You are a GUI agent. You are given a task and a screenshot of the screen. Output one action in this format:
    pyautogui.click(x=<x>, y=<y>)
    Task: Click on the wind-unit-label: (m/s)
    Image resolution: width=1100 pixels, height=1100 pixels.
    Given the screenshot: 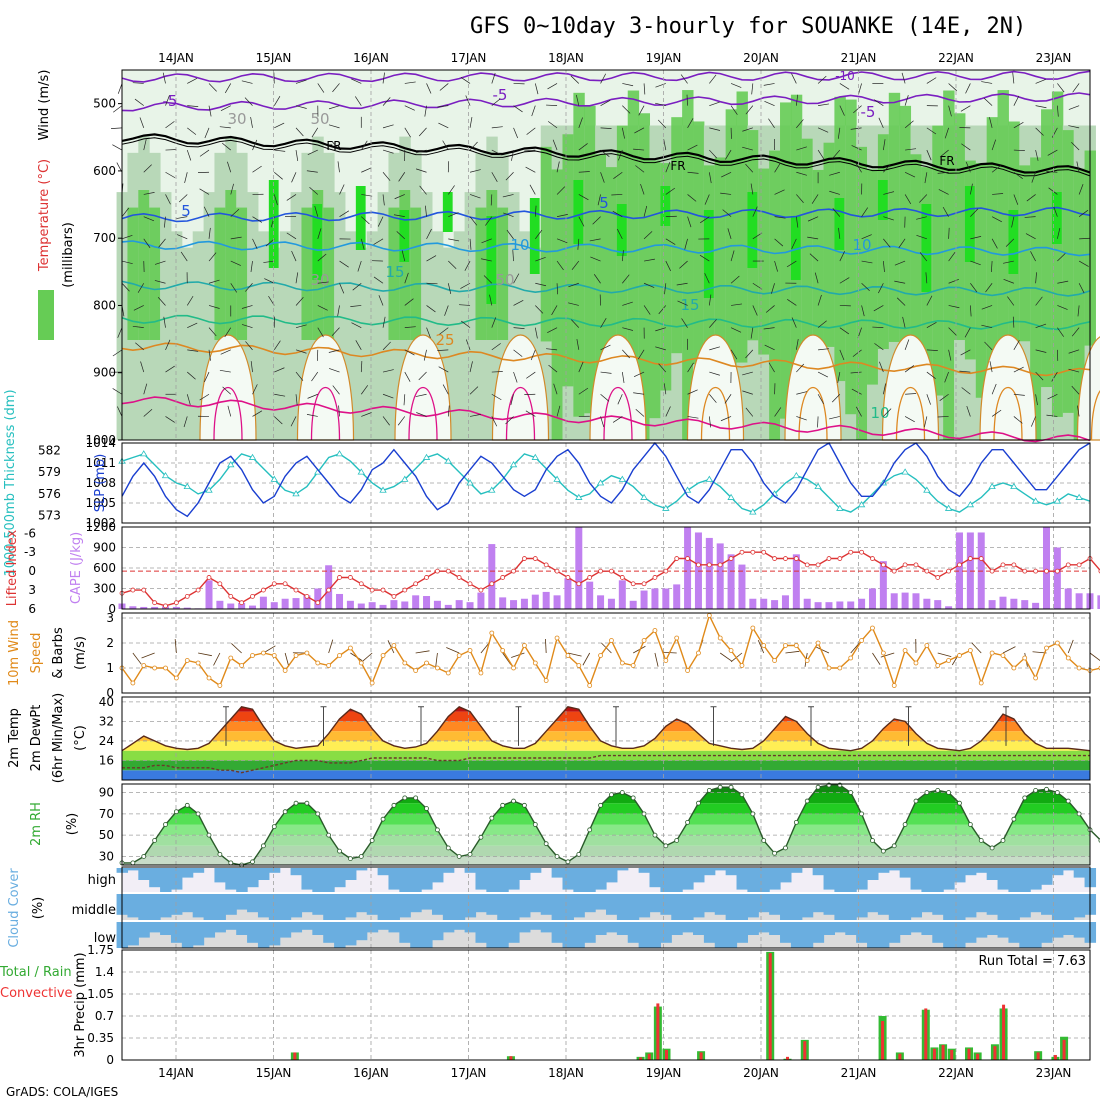 What is the action you would take?
    pyautogui.click(x=80, y=653)
    